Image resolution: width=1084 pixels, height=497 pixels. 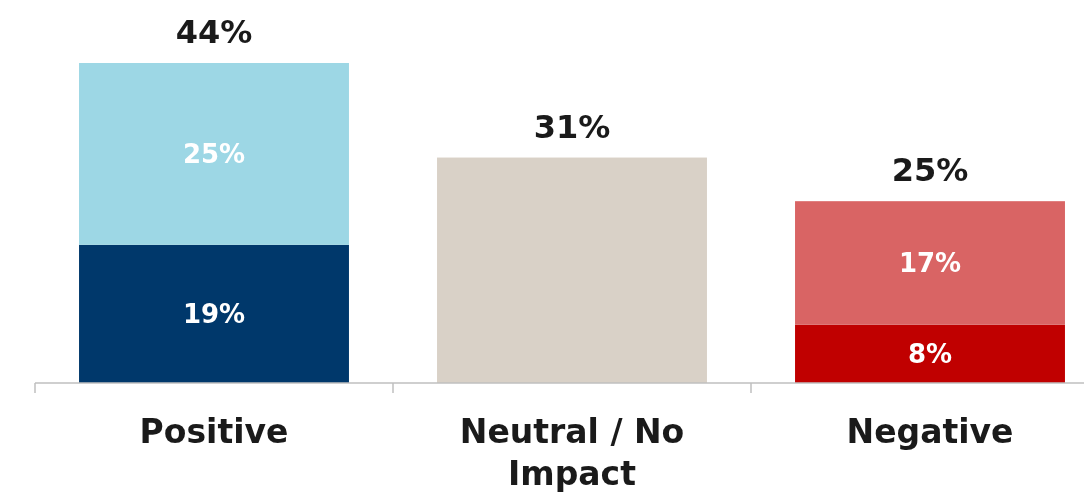 I want to click on x-tick-label: Neutral / No Impact, so click(x=572, y=452).